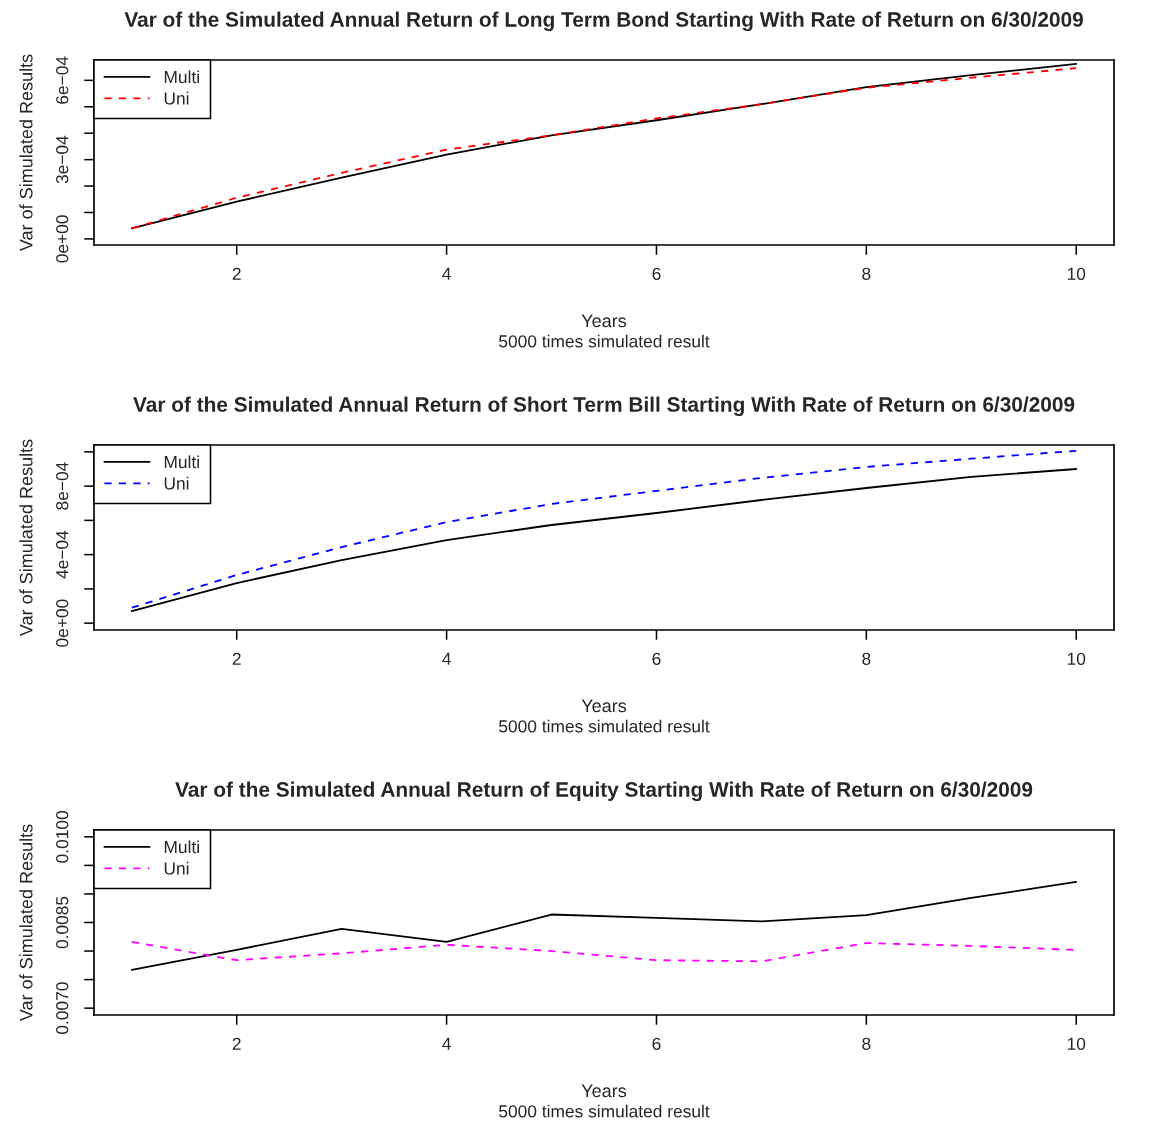  Describe the element at coordinates (604, 791) in the screenshot. I see `chart-title: Var of the Simulated Annual Return of Equity Starting With Rate of Return on 6/30/2009` at that location.